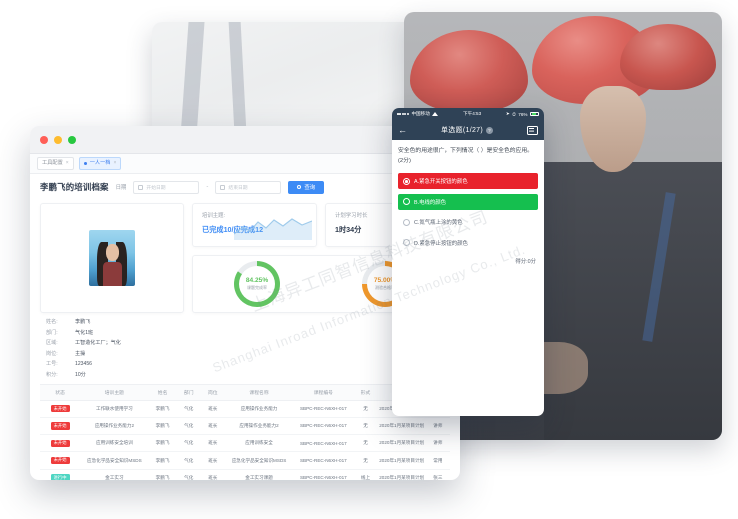  Describe the element at coordinates (212, 392) in the screenshot. I see `col-post: 岗位` at that location.